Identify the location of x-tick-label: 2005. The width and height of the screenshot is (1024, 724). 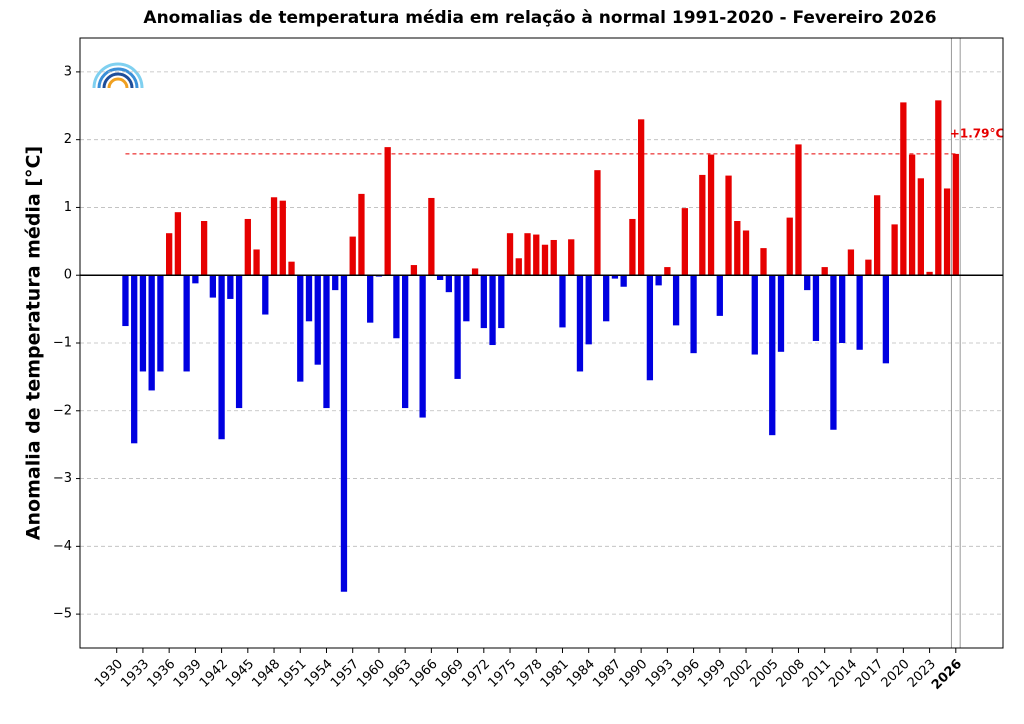
(765, 674).